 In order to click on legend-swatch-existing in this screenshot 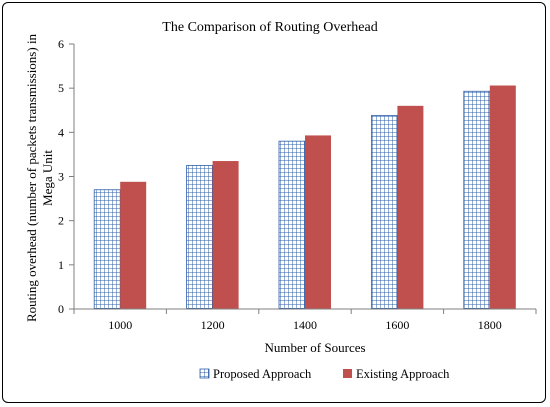, I will do `click(347, 373)`.